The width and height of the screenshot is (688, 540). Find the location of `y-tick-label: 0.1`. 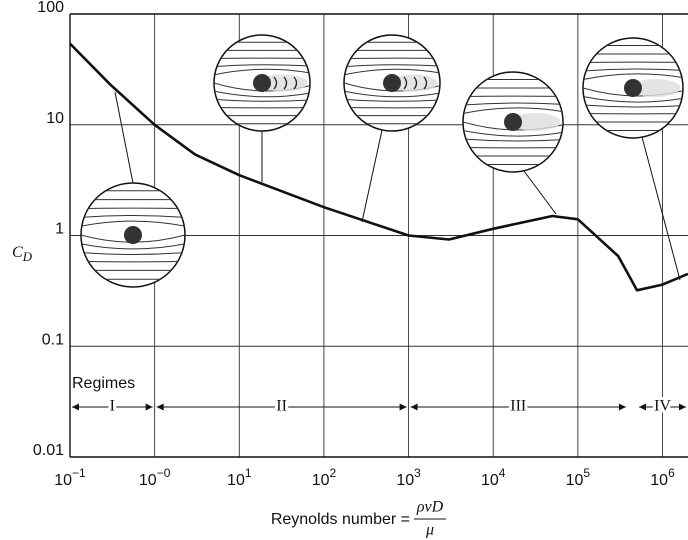

y-tick-label: 0.1 is located at coordinates (53, 339).